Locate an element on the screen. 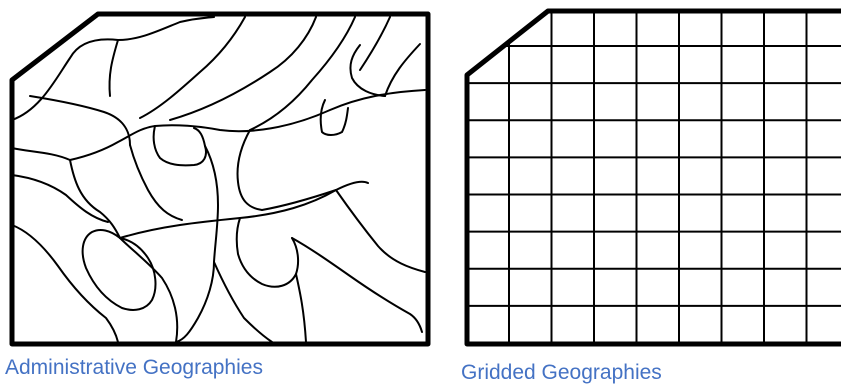  administrative-caption: Administrative Geographies is located at coordinates (134, 367).